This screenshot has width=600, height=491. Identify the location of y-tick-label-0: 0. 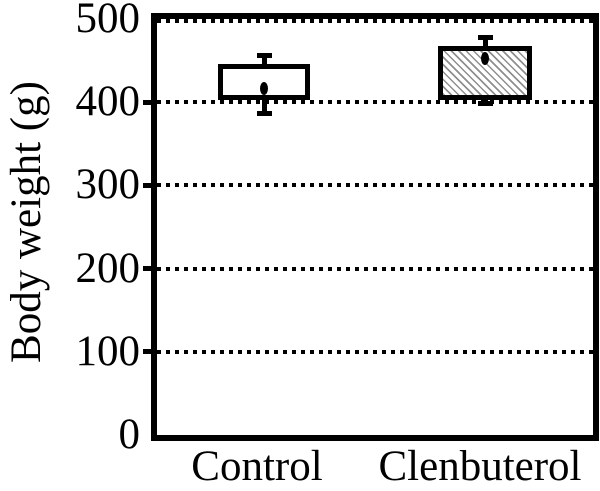
(129, 434).